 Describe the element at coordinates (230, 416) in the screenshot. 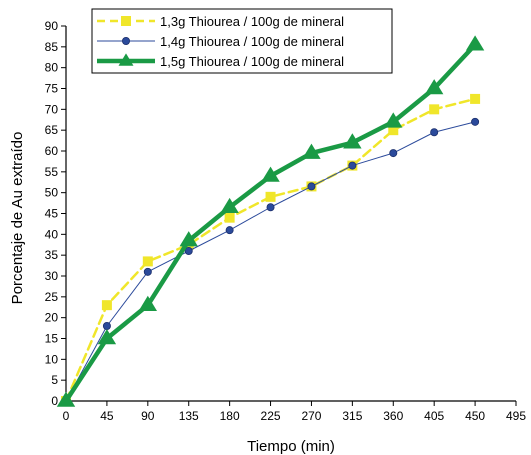

I see `x-tick-label: 180` at that location.